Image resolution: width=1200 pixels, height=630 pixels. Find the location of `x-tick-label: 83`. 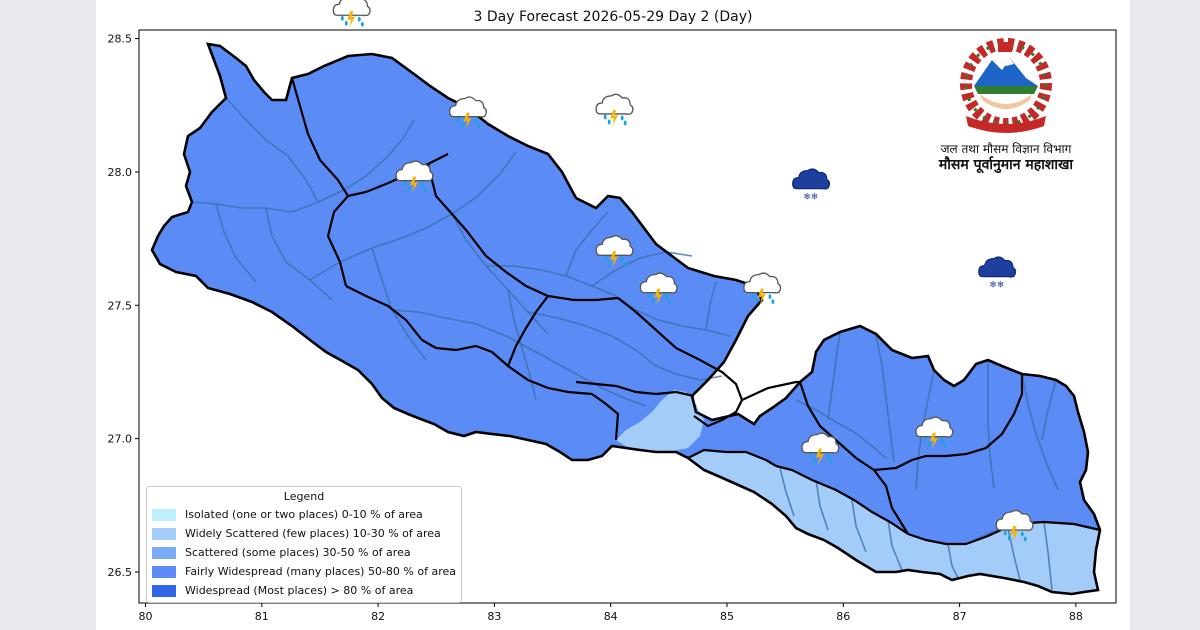

x-tick-label: 83 is located at coordinates (494, 616).